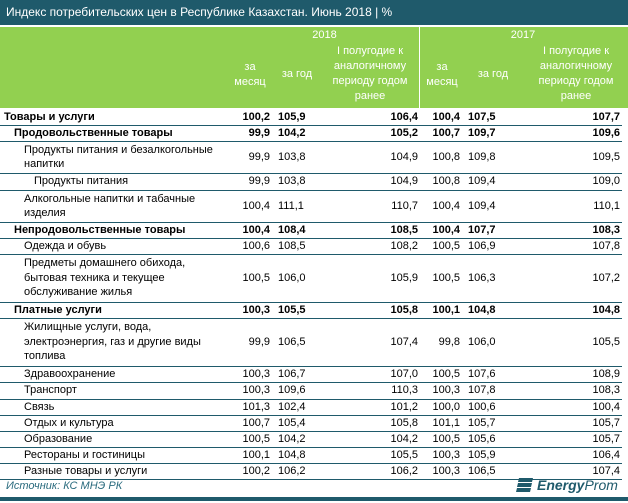  What do you see at coordinates (114, 118) in the screenshot?
I see `row-label: Товары и услуги` at bounding box center [114, 118].